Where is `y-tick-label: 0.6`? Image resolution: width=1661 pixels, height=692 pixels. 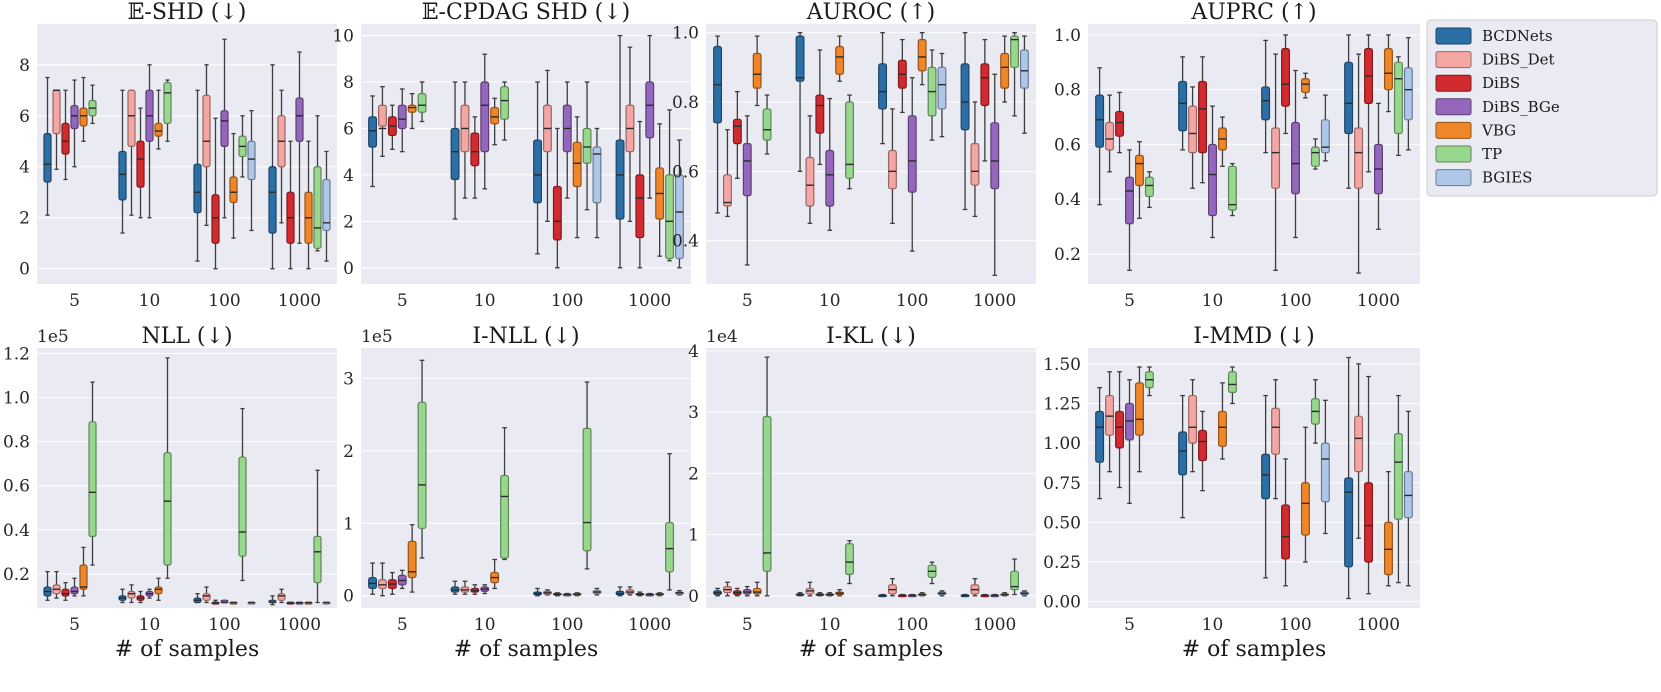
y-tick-label: 0.6 is located at coordinates (16, 487).